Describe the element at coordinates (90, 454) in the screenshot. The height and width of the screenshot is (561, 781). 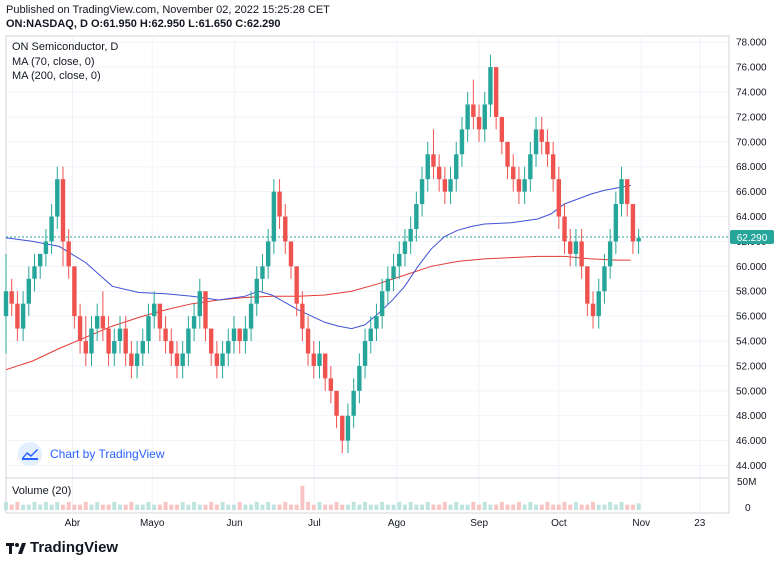
I see `chart-by-tradingview-badge: Chart by TradingView` at that location.